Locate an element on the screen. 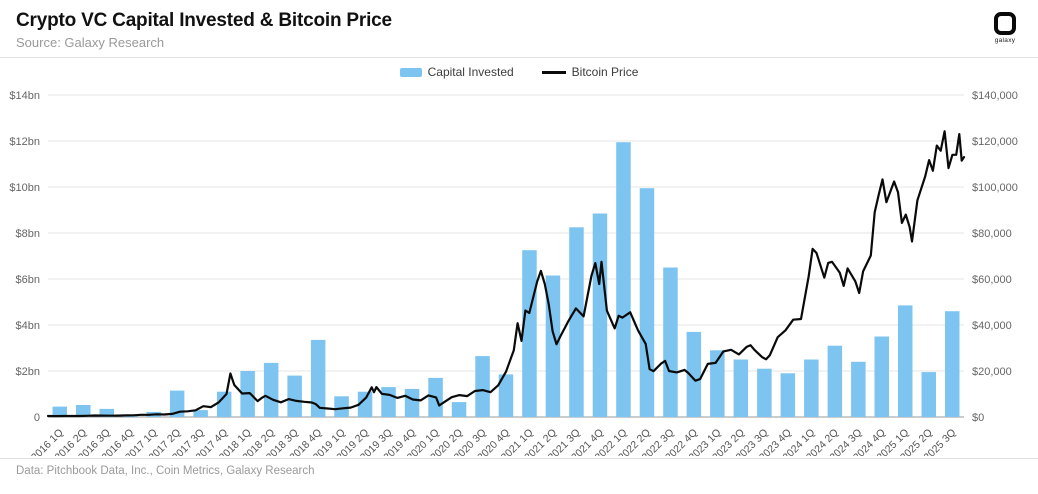 This screenshot has height=494, width=1038. chart-source: Source: Galaxy Research is located at coordinates (90, 42).